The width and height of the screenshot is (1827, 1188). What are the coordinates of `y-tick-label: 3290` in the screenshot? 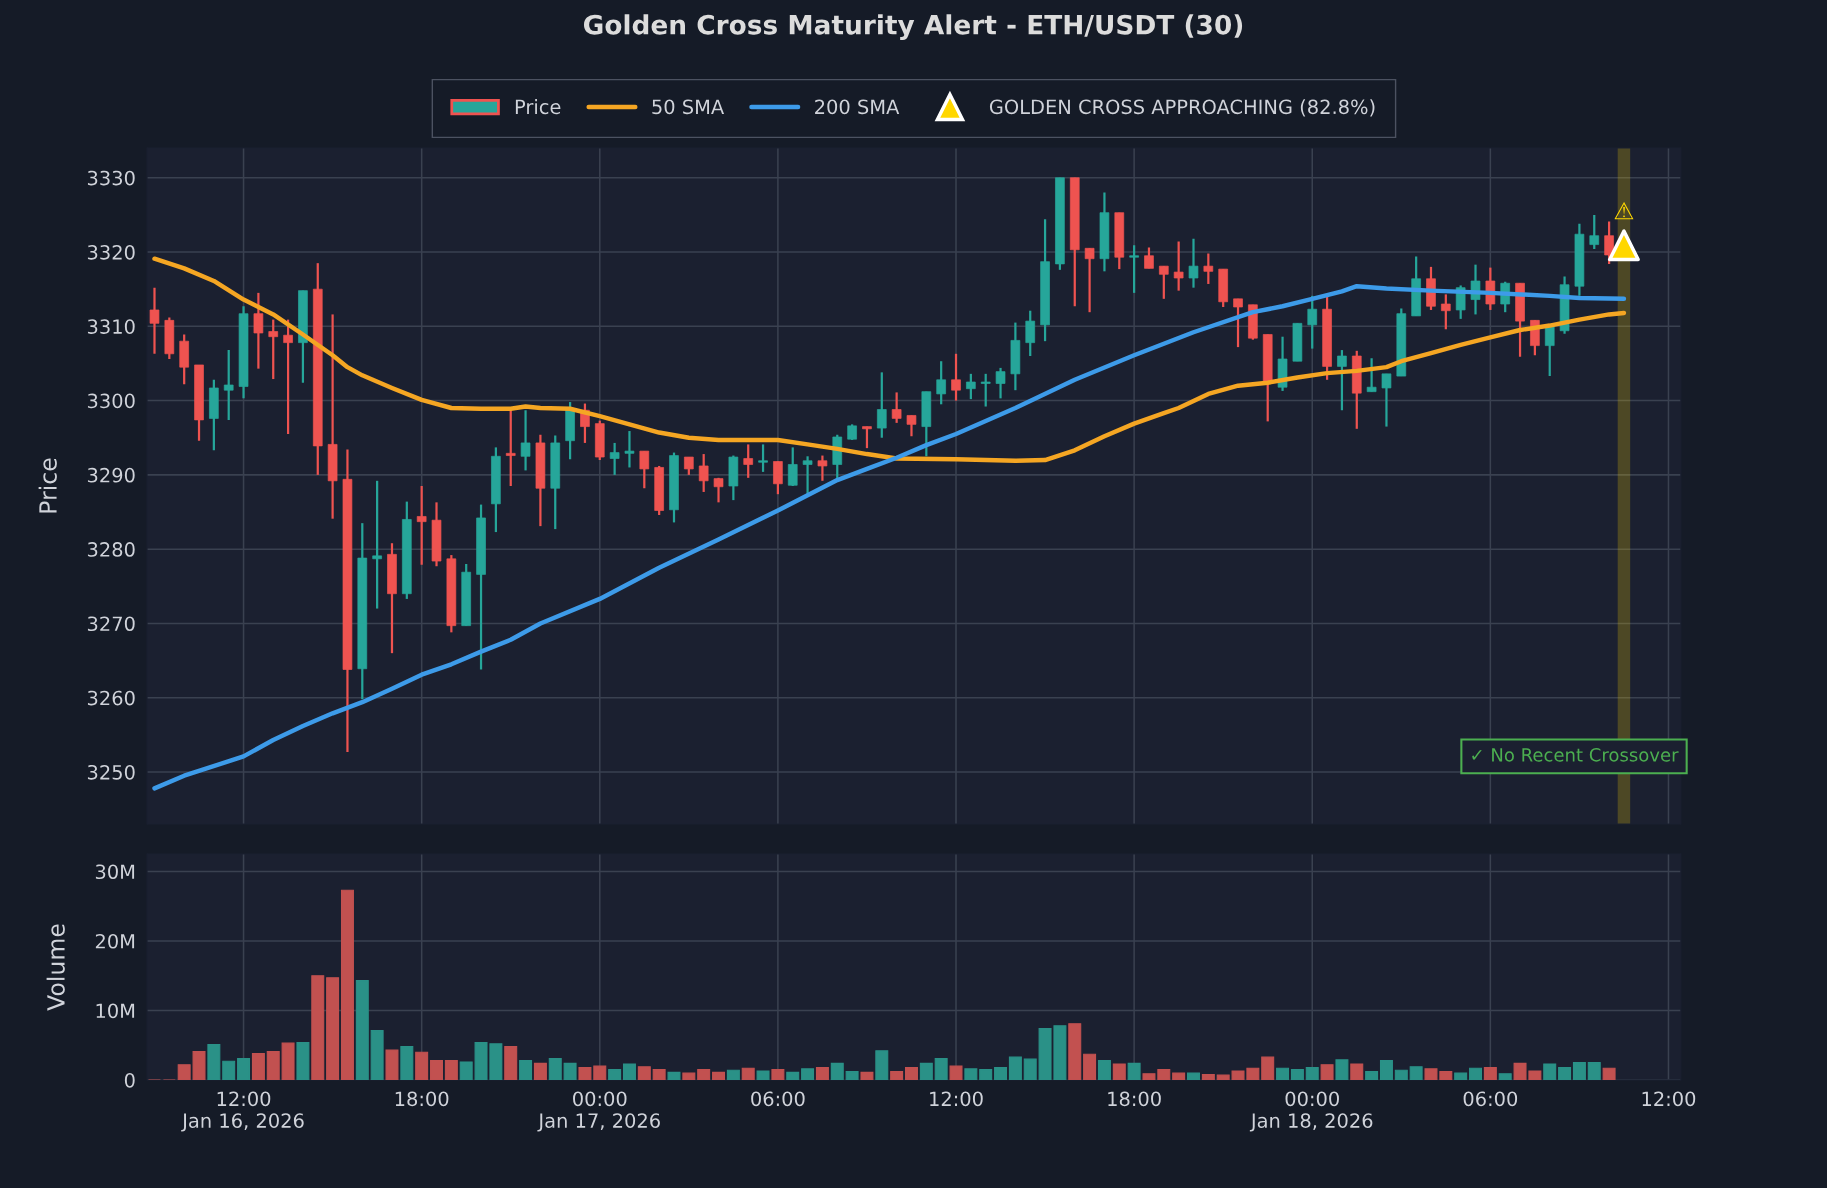 It's located at (111, 475).